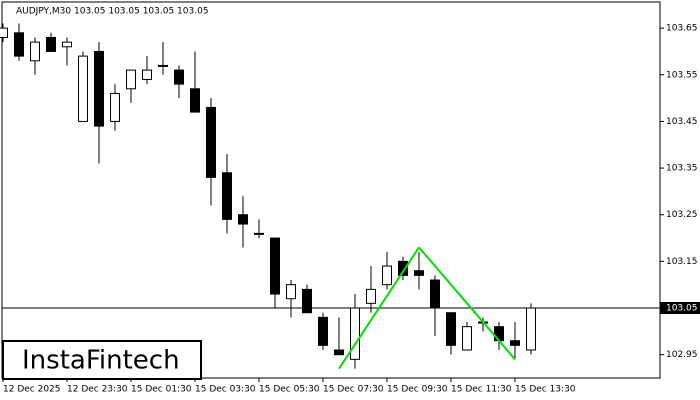  Describe the element at coordinates (682, 29) in the screenshot. I see `y-tick-label: 103.65` at that location.